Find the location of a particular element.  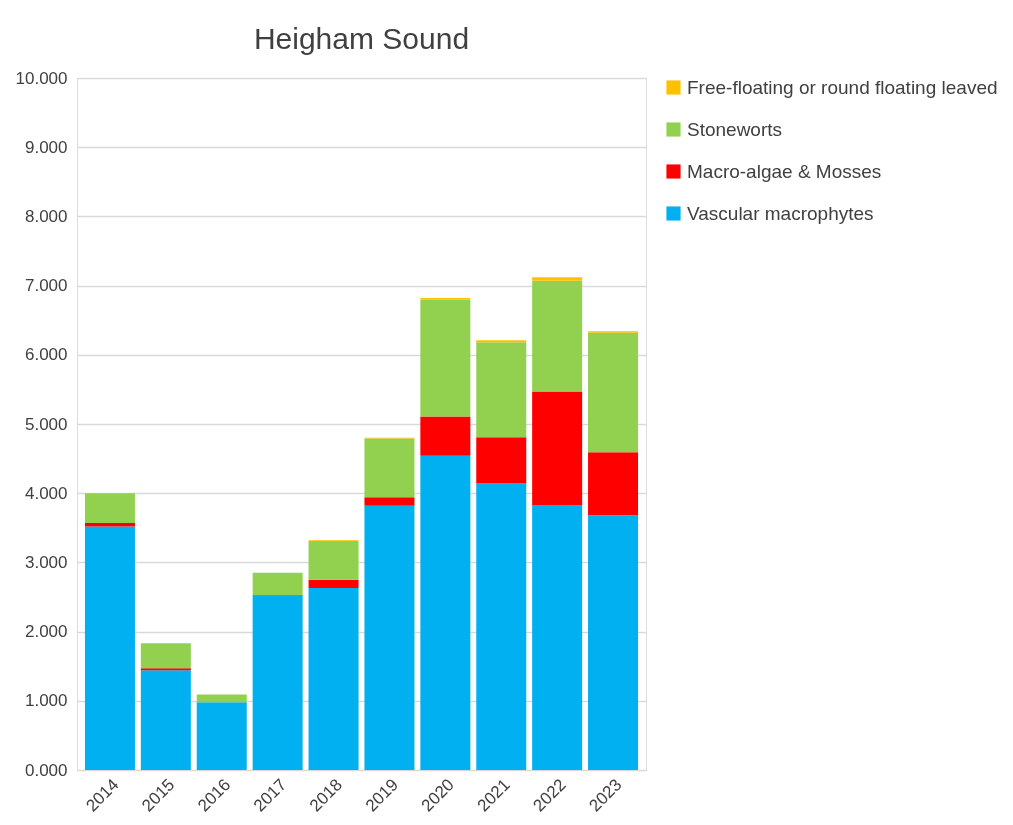

y-tick-label: 4.000 is located at coordinates (46, 493).